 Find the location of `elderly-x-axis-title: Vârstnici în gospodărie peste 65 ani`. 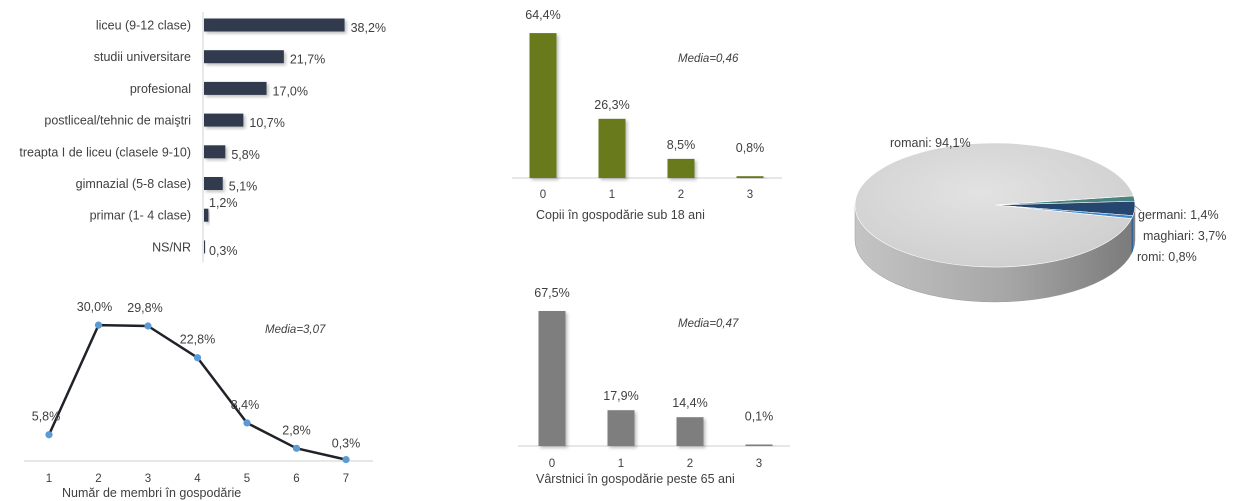

elderly-x-axis-title: Vârstnici în gospodărie peste 65 ani is located at coordinates (635, 479).